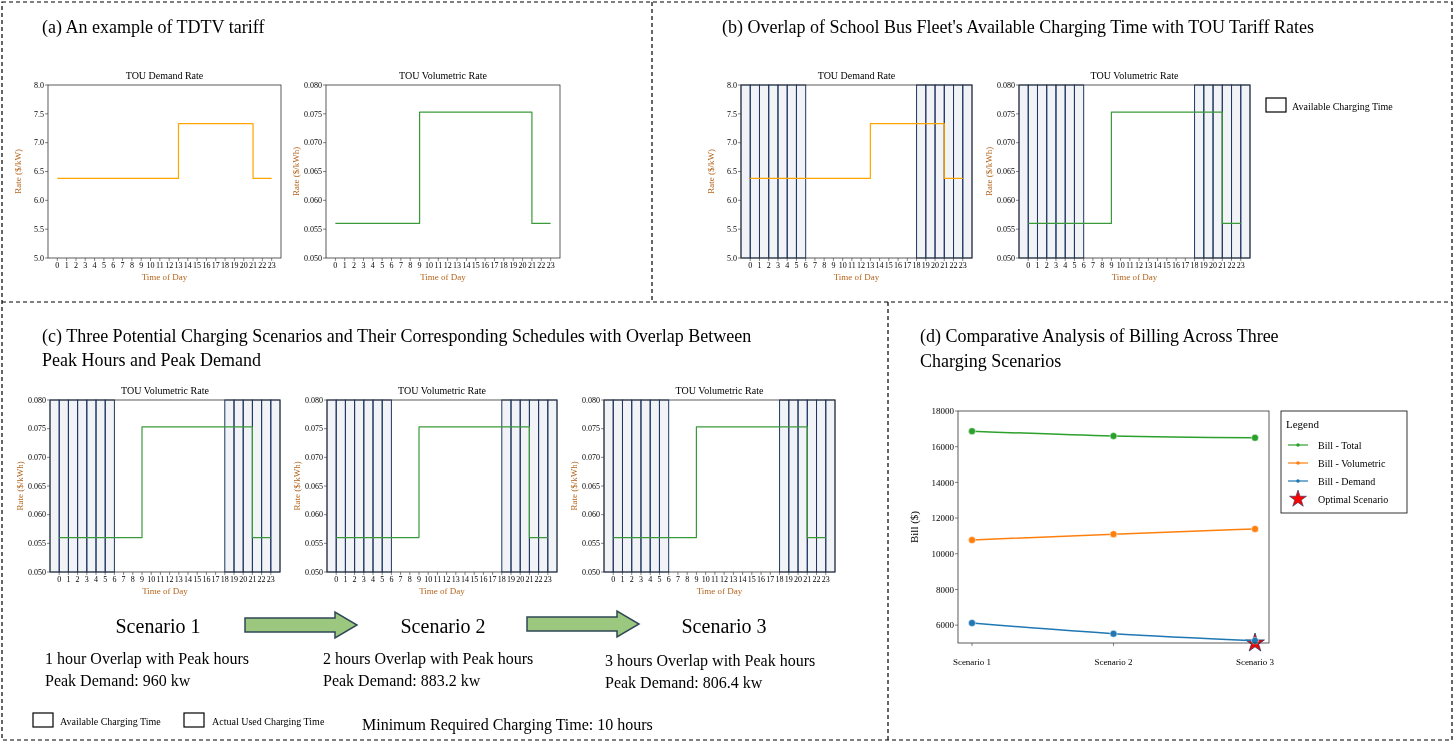 This screenshot has height=744, width=1454. Describe the element at coordinates (153, 27) in the screenshot. I see `text: (a) An example of TDTV tariff` at that location.